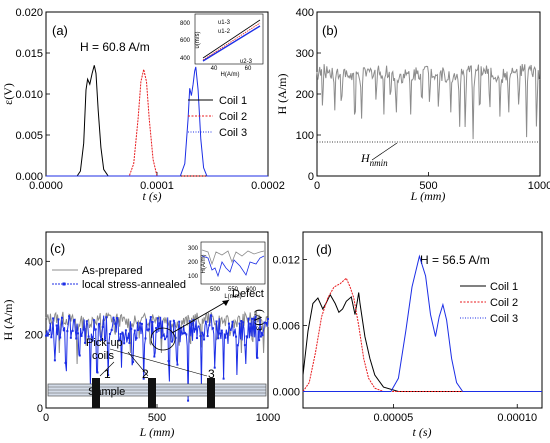  Describe the element at coordinates (251, 290) in the screenshot. I see `inset-xtick-c-600: 600` at that location.